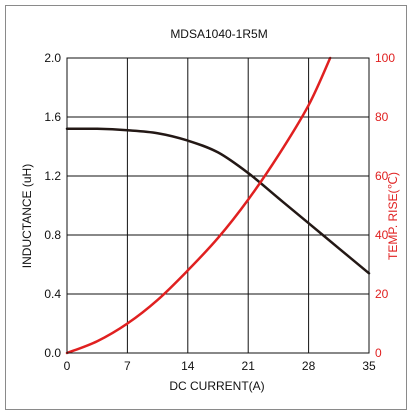 This screenshot has width=414, height=417. What do you see at coordinates (218, 34) in the screenshot?
I see `chart-title: MDSA1040-1R5M` at bounding box center [218, 34].